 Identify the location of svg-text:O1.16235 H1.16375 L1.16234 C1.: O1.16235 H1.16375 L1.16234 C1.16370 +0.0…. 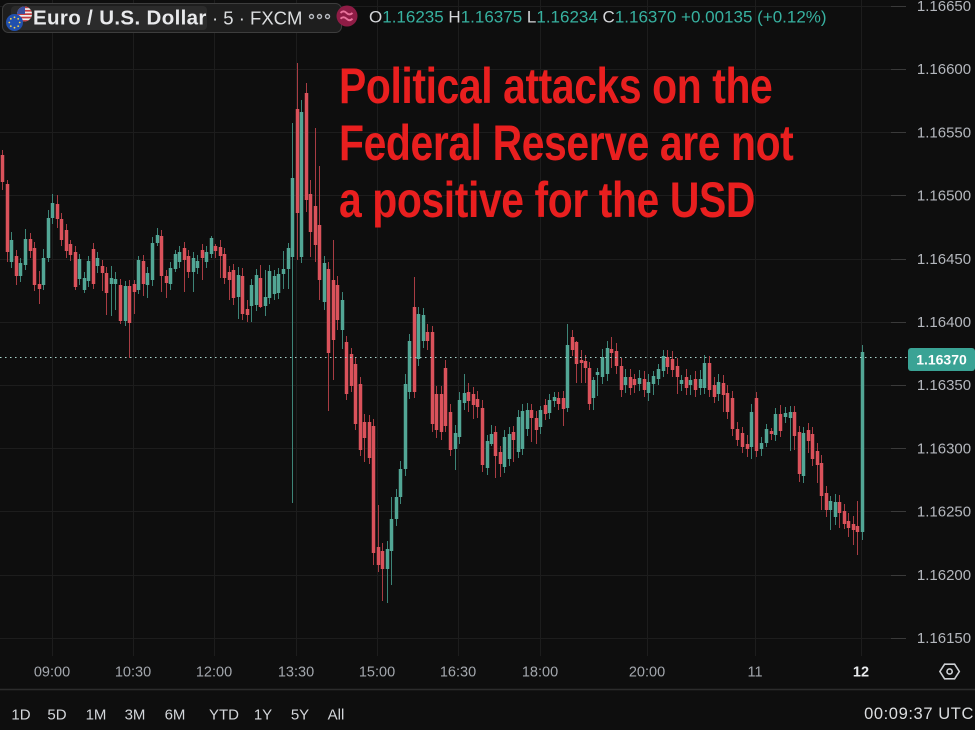
(598, 17).